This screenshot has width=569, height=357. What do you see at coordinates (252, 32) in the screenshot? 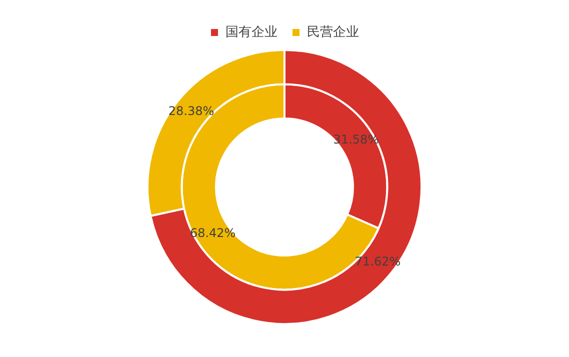
I see `legend-label: 国有企业` at bounding box center [252, 32].